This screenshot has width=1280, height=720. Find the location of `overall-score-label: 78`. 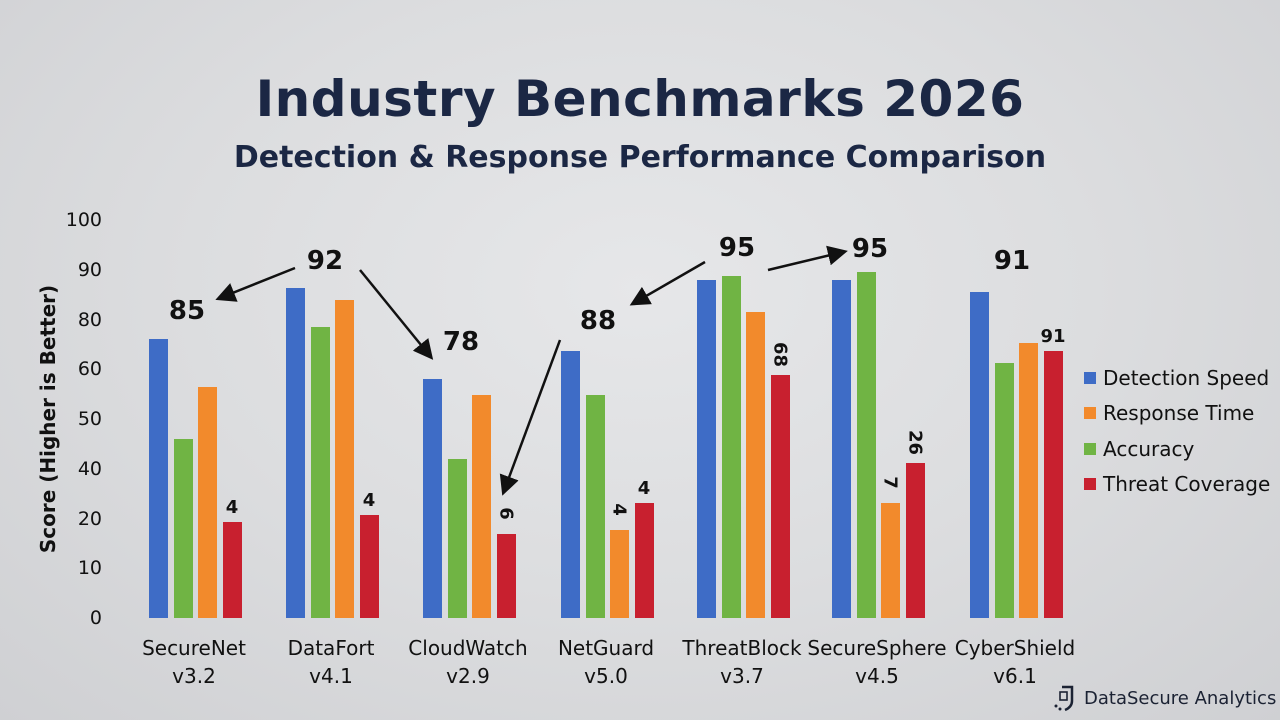

overall-score-label: 78 is located at coordinates (461, 342).